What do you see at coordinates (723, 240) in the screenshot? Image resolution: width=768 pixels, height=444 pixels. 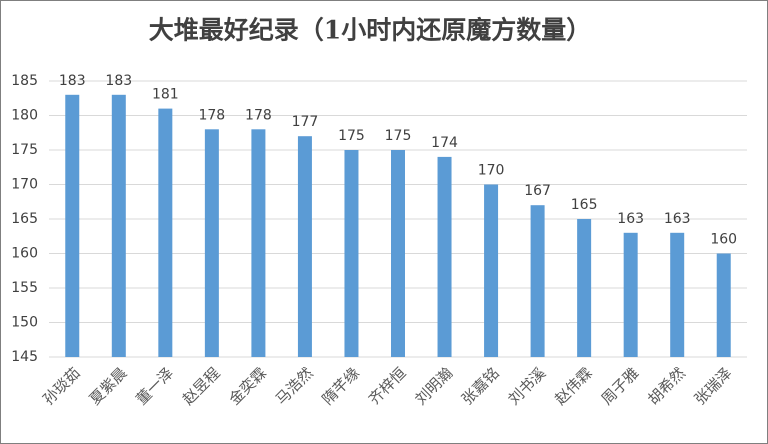 I see `data-label: 160` at bounding box center [723, 240].